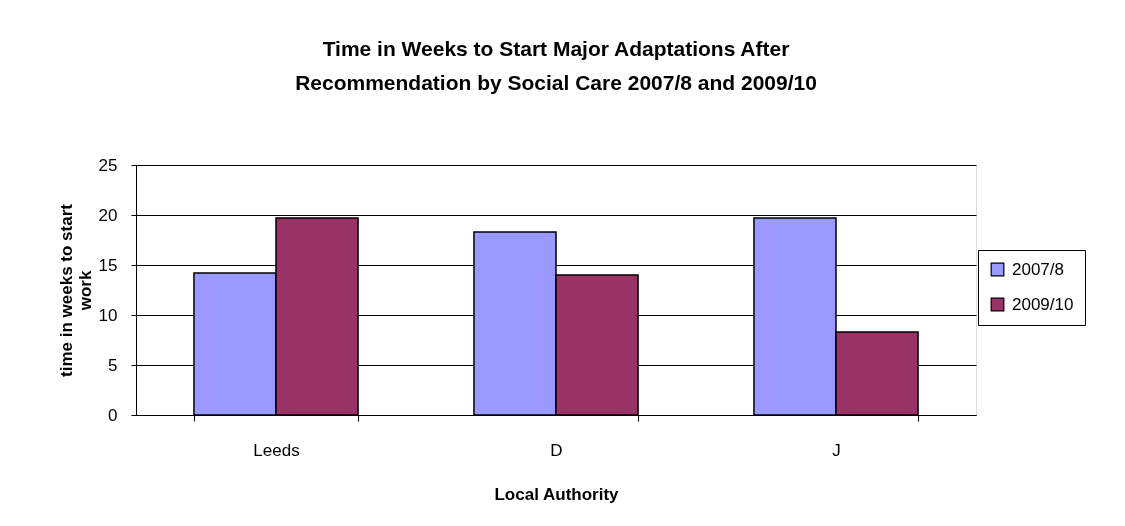 The width and height of the screenshot is (1125, 526). I want to click on y-tick-label: 25, so click(108, 165).